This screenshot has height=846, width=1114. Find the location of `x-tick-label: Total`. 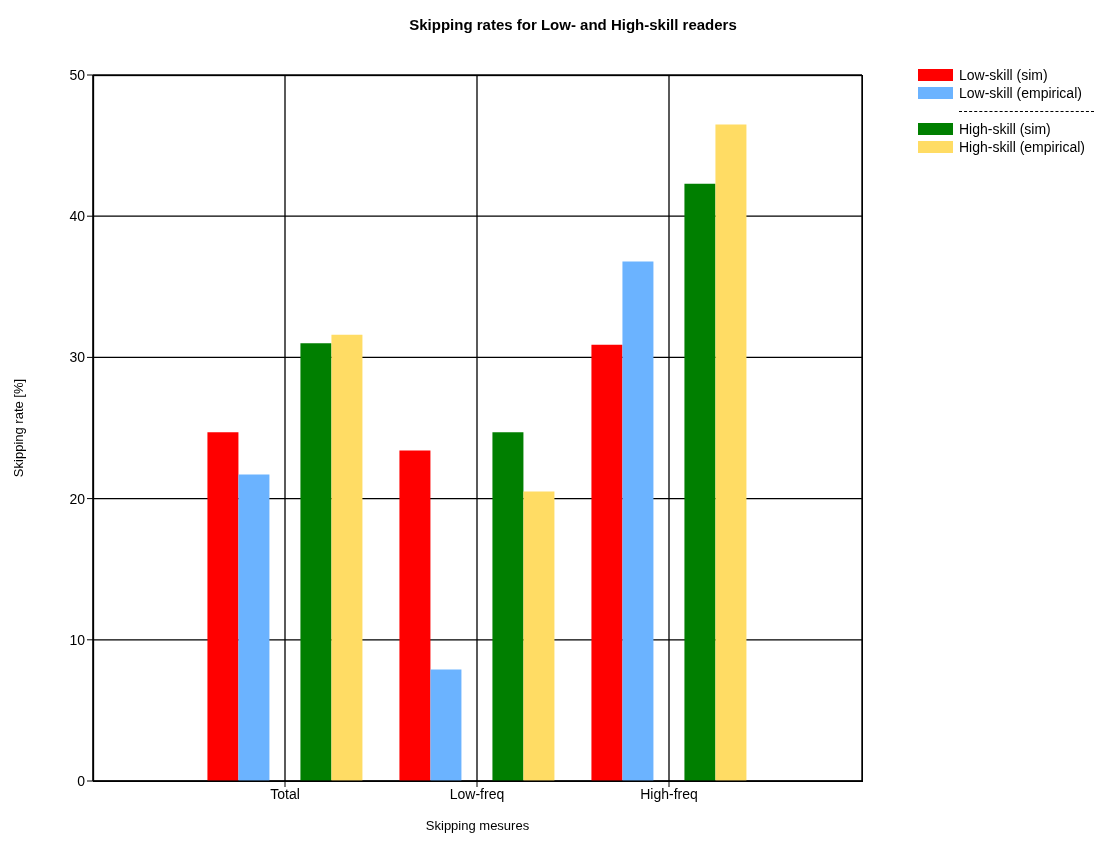

x-tick-label: Total is located at coordinates (285, 793).